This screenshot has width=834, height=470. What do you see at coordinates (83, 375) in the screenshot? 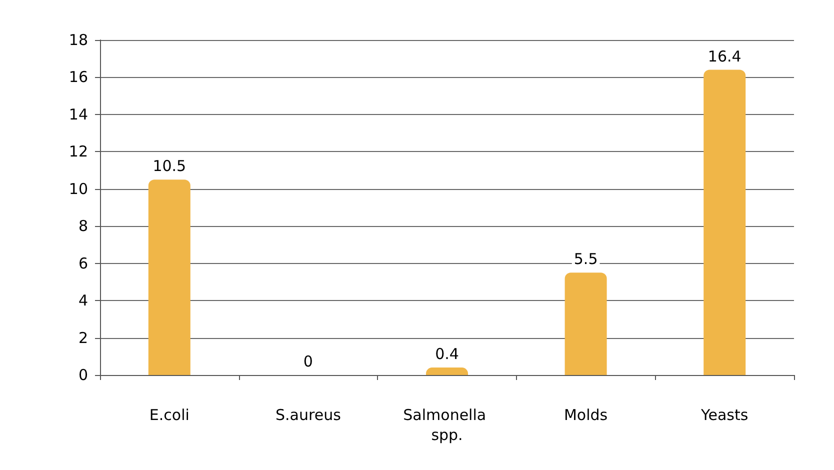
I see `y-tick-label: 0` at bounding box center [83, 375].